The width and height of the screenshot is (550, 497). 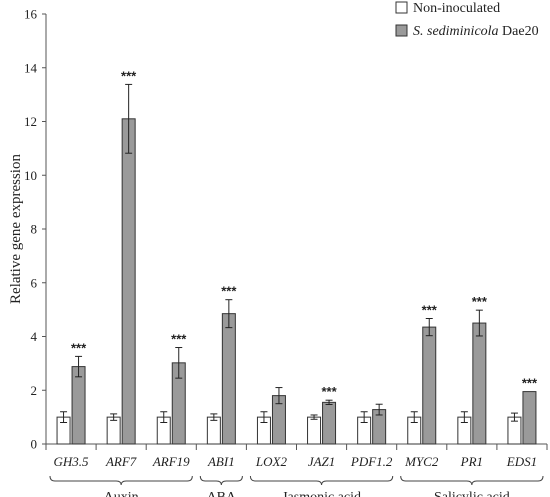 I want to click on x-tick-label: ABI1, so click(x=221, y=461).